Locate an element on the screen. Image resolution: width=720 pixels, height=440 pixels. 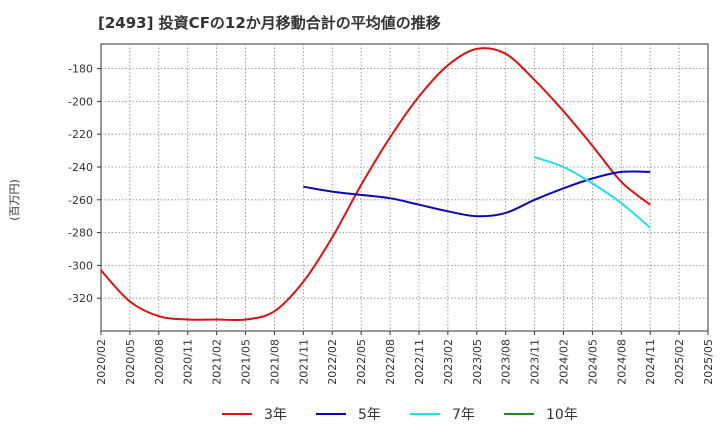
y-tick-label: -220 is located at coordinates (80, 134).